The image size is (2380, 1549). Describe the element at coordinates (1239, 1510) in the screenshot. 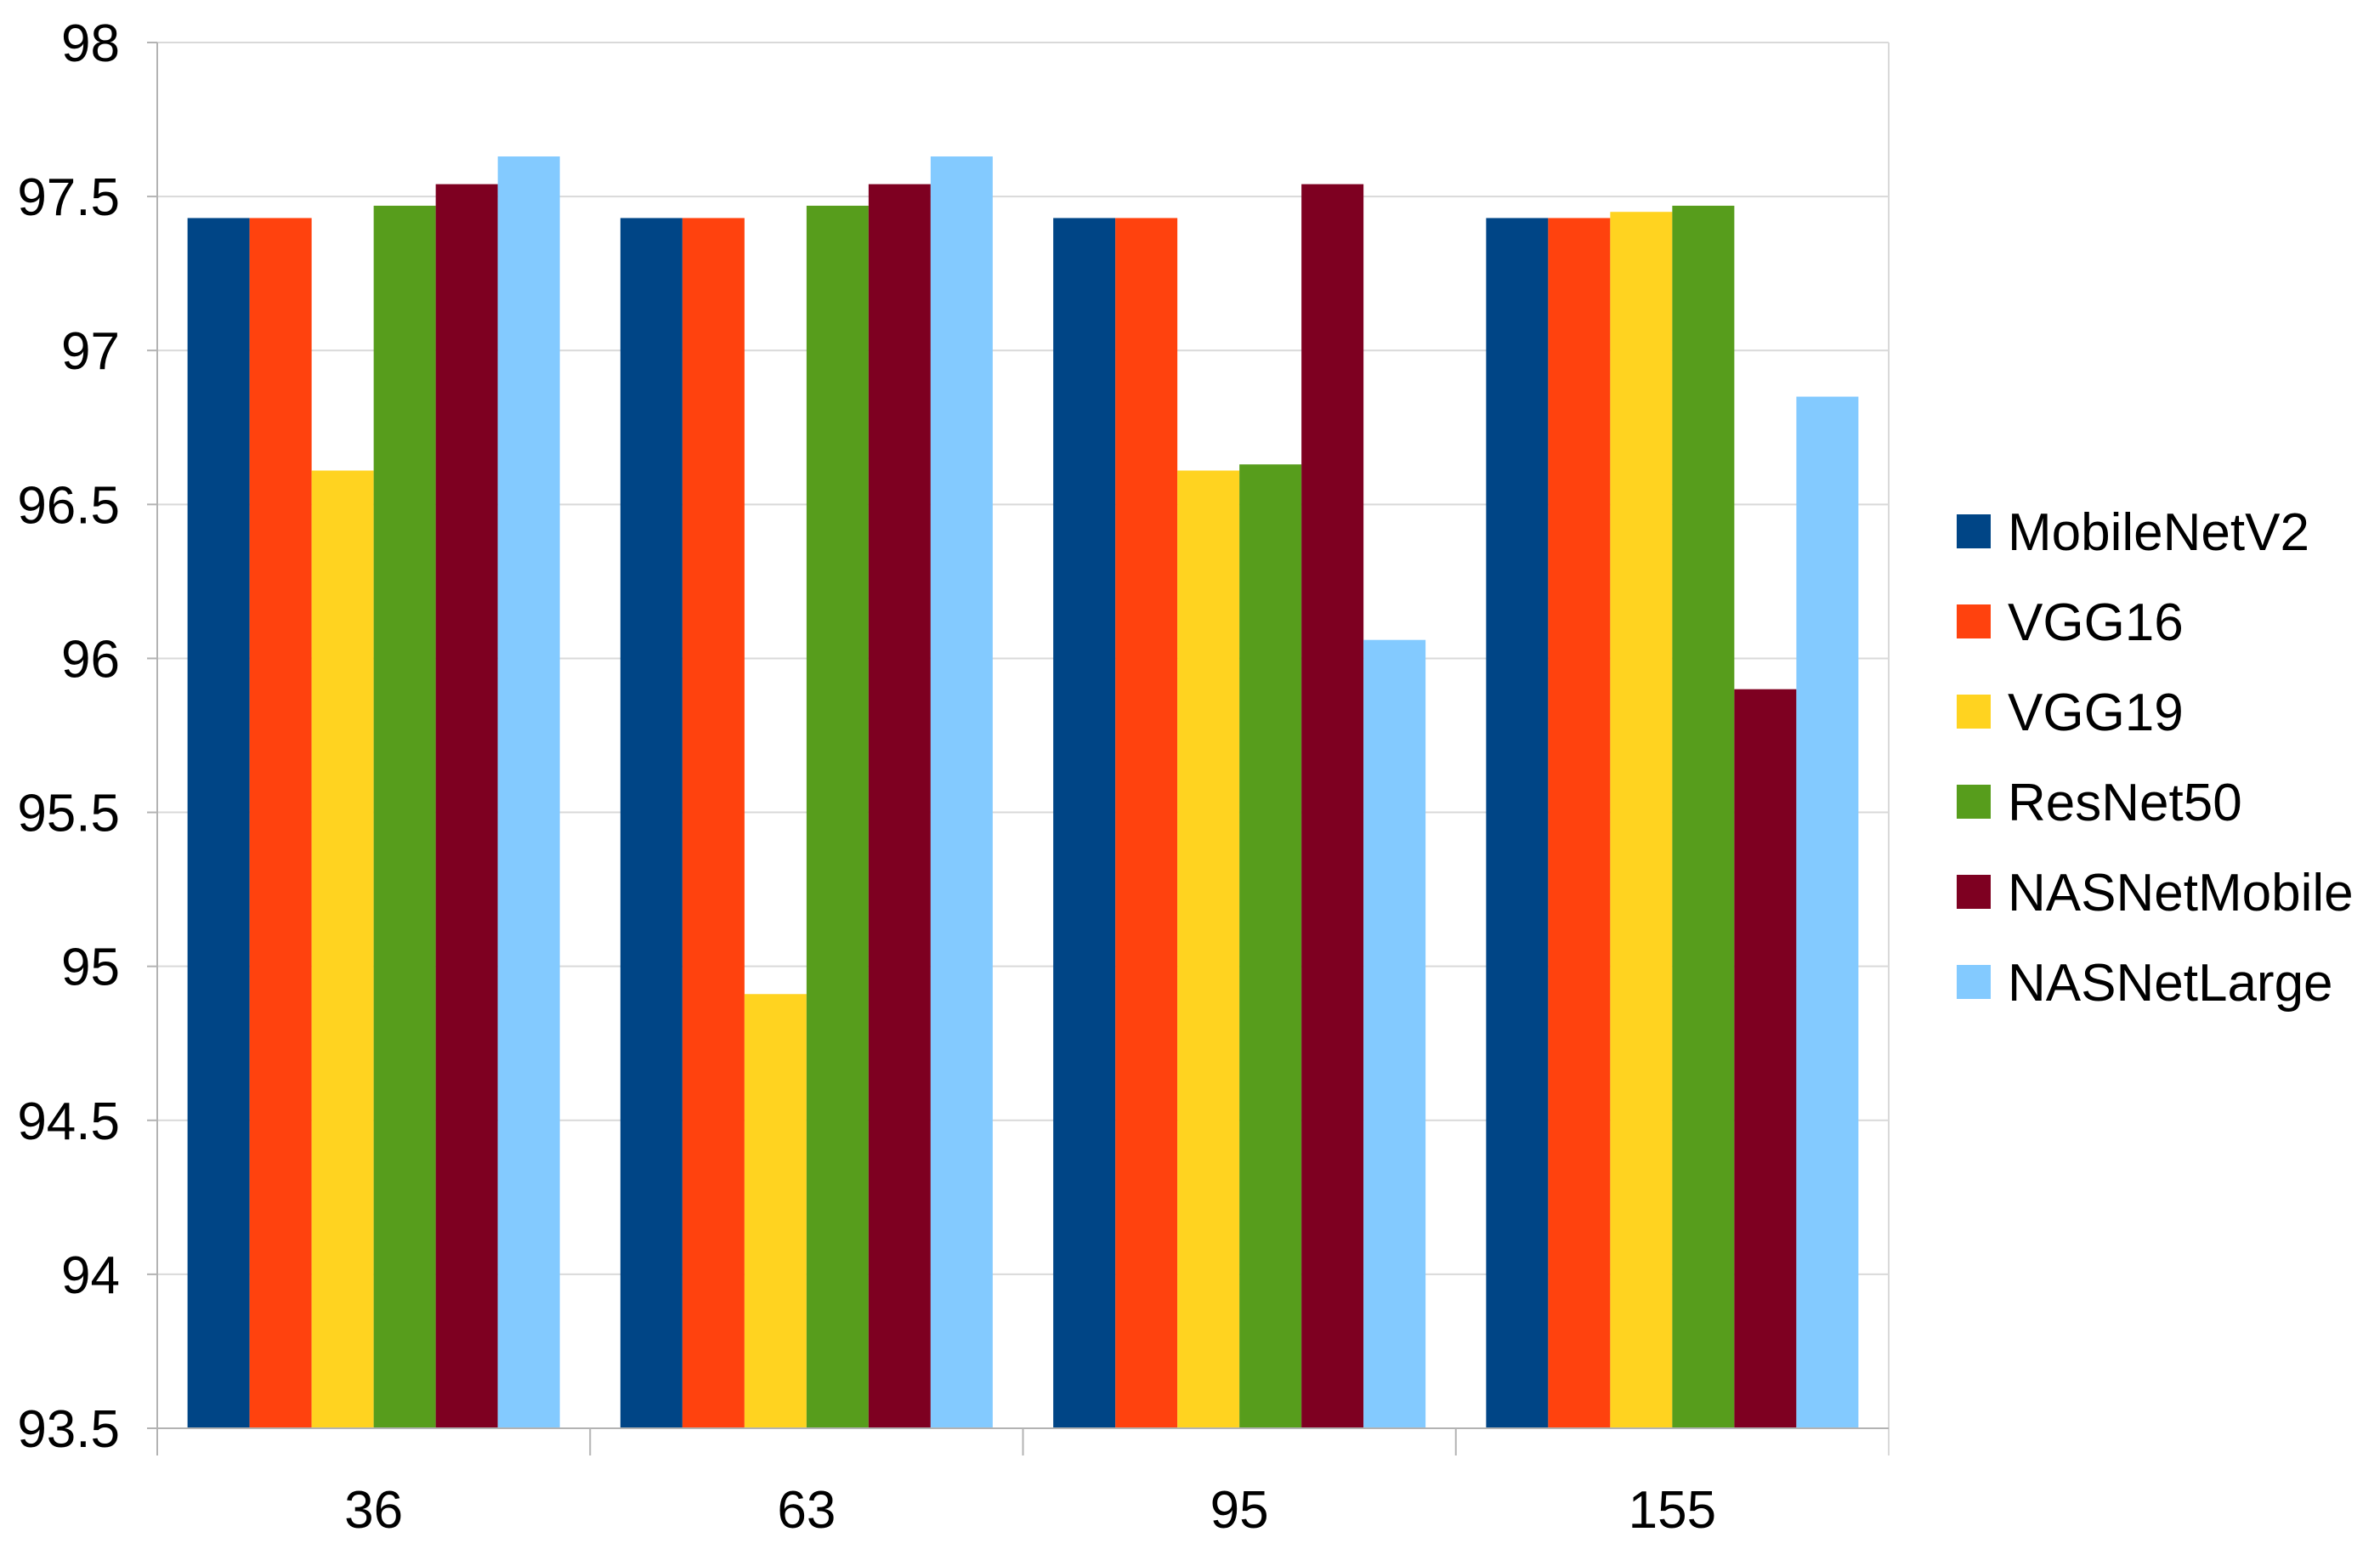

I see `x-tick-label: 95` at that location.